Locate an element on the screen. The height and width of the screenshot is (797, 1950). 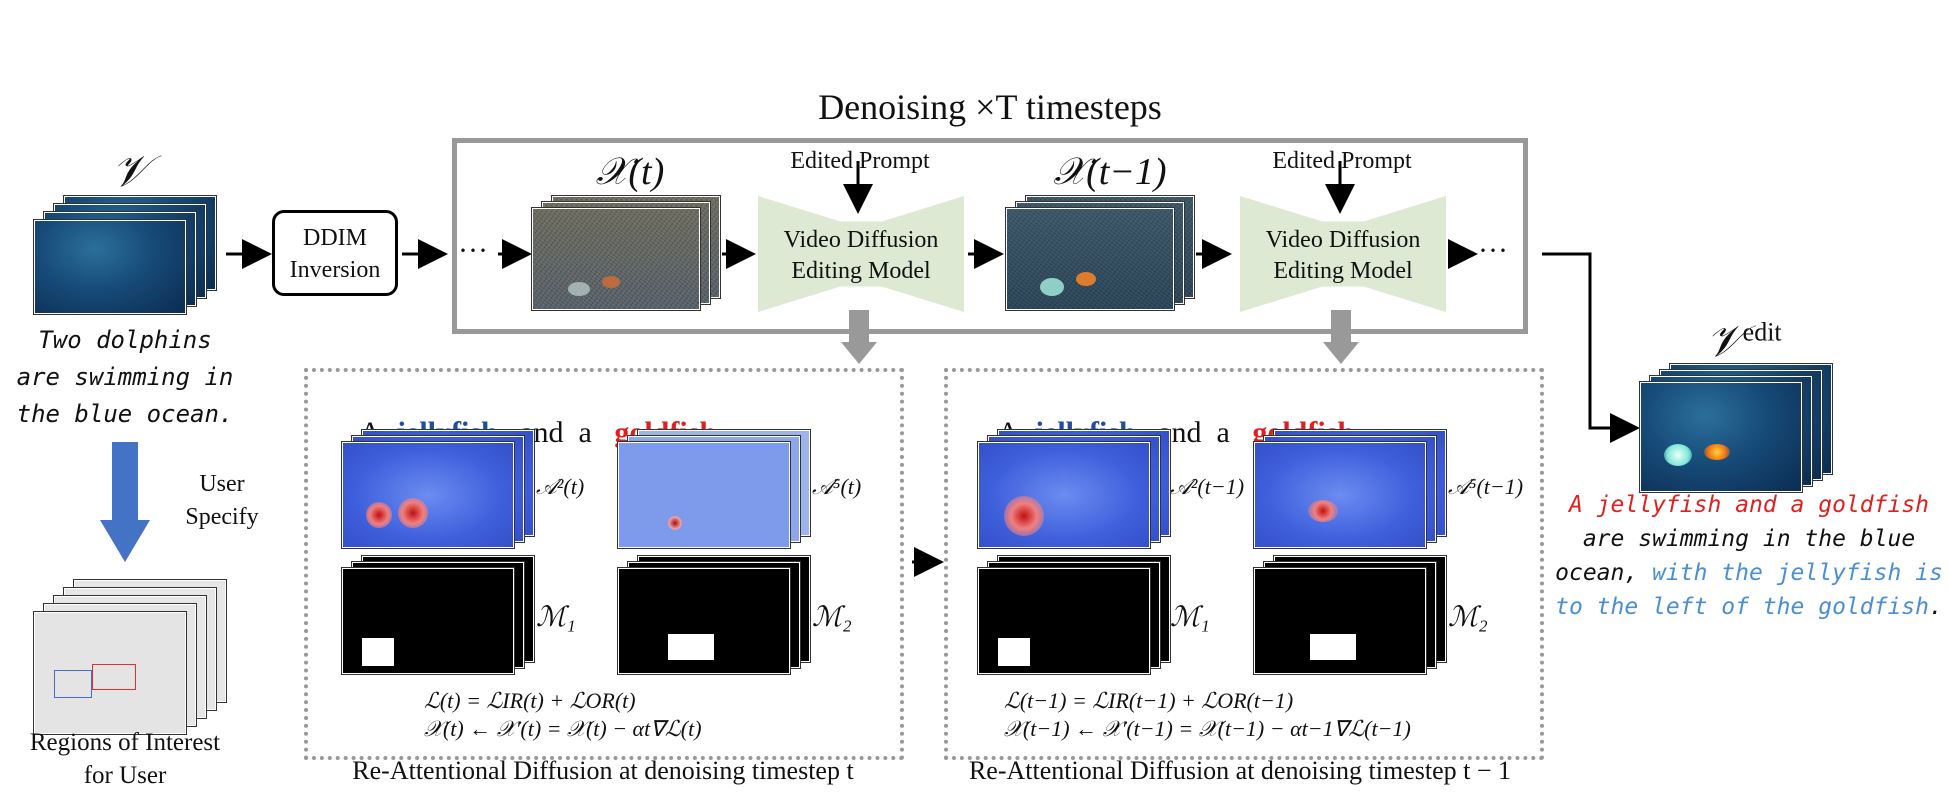
roi-box-blue is located at coordinates (73, 684).